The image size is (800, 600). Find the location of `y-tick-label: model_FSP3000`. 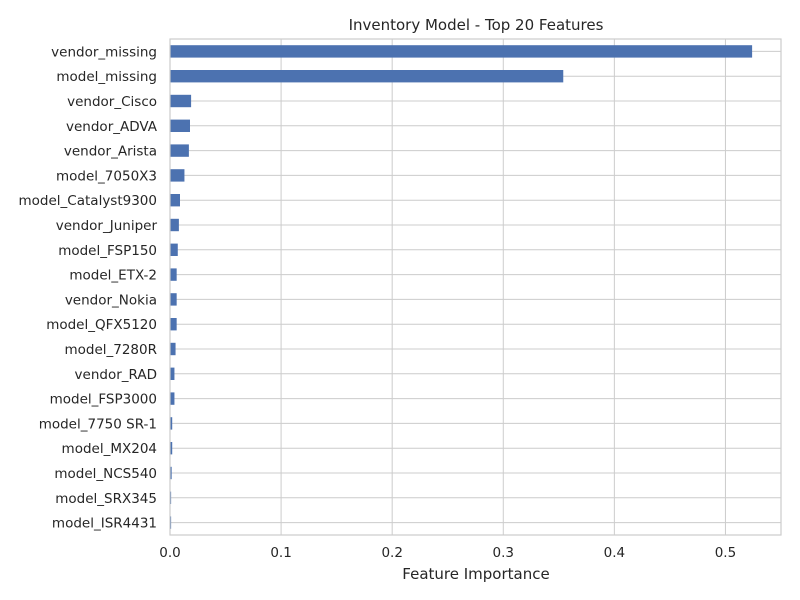

y-tick-label: model_FSP3000 is located at coordinates (103, 400).